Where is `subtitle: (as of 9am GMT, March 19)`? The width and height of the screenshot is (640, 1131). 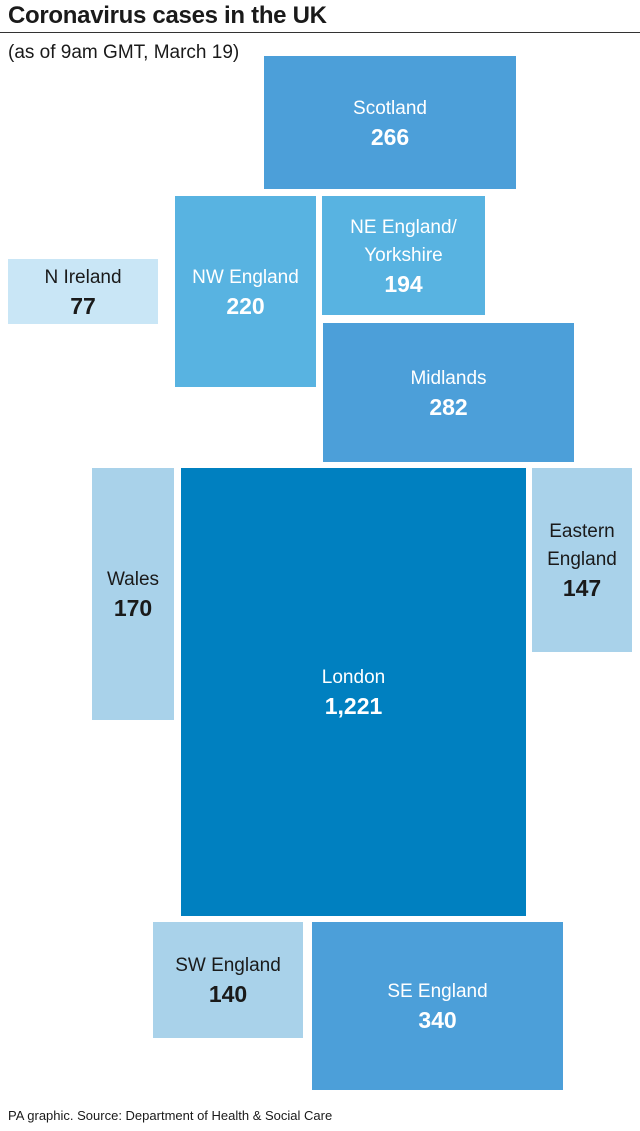 subtitle: (as of 9am GMT, March 19) is located at coordinates (124, 52).